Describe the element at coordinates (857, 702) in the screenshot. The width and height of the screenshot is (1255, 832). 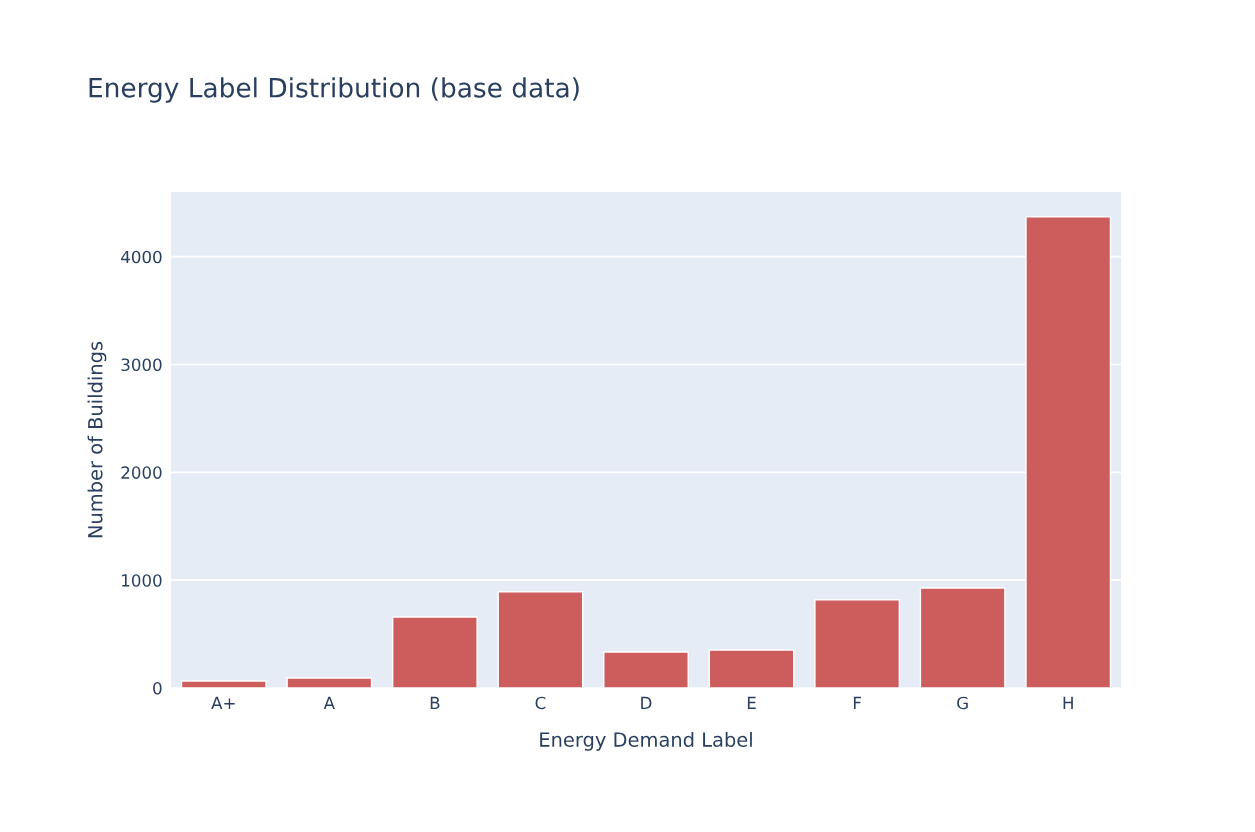
I see `x-tick-label: F` at that location.